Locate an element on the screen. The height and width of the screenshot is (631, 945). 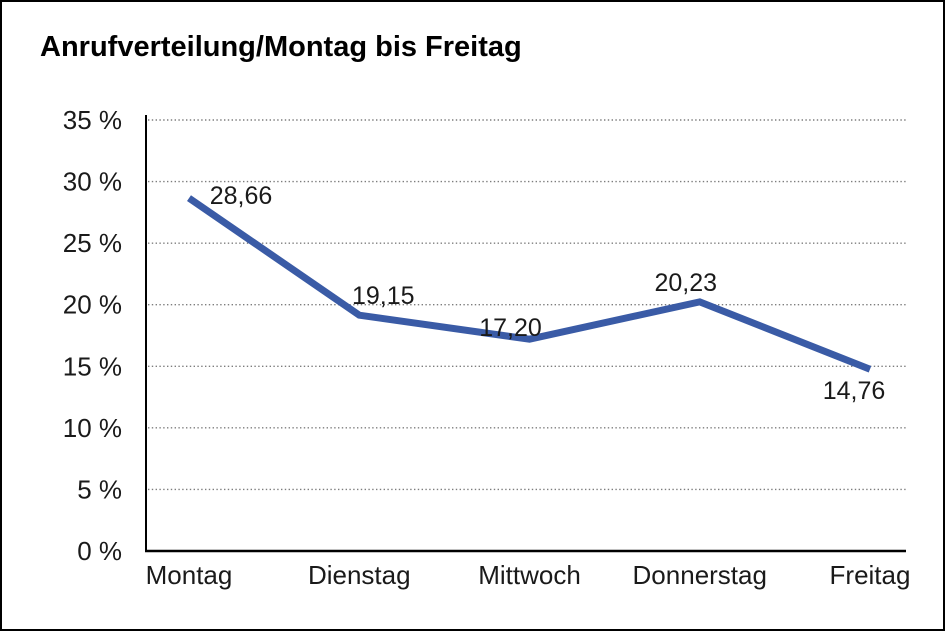
y-tick-label: 15 % is located at coordinates (92, 366).